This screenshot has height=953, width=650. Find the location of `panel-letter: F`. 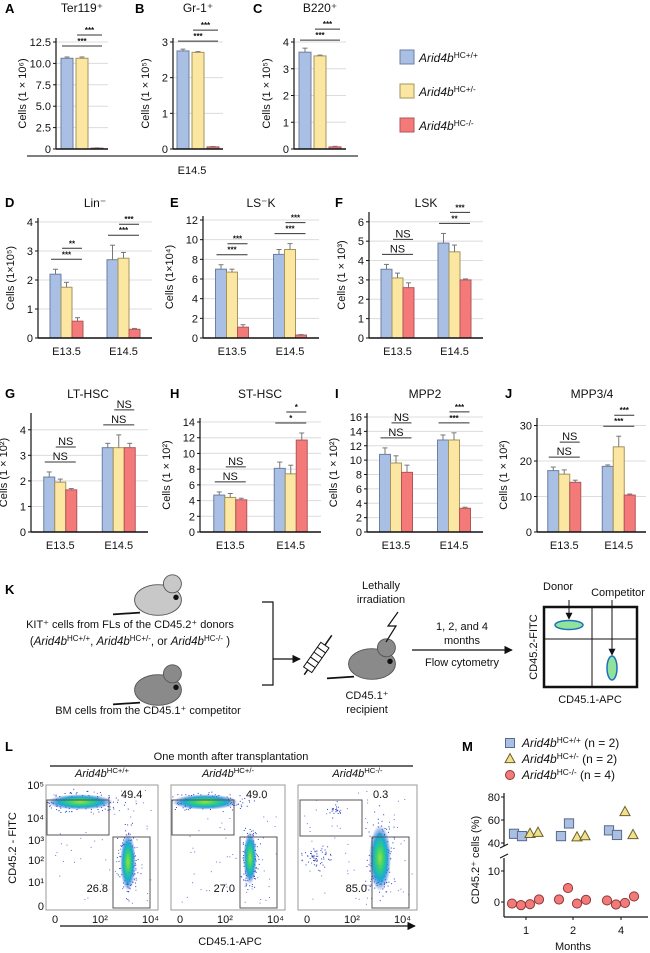

panel-letter: F is located at coordinates (339, 202).